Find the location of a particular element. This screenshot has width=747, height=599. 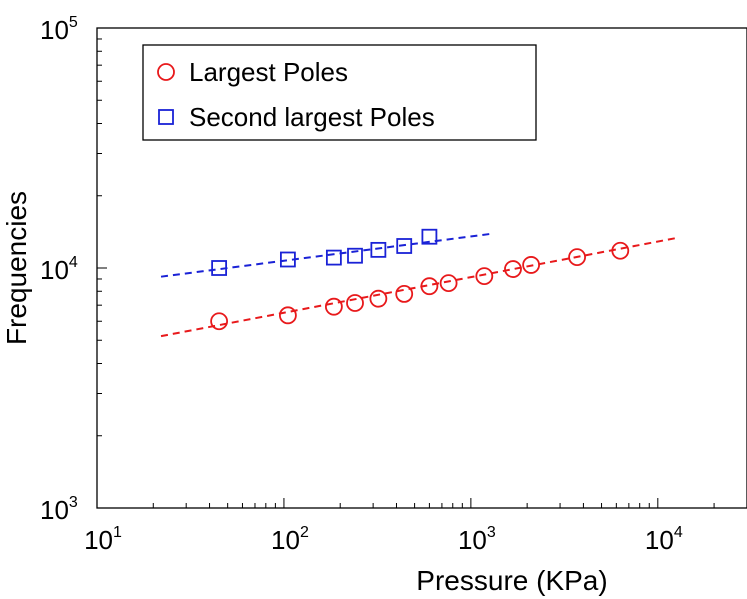

data-markers is located at coordinates (420, 279).